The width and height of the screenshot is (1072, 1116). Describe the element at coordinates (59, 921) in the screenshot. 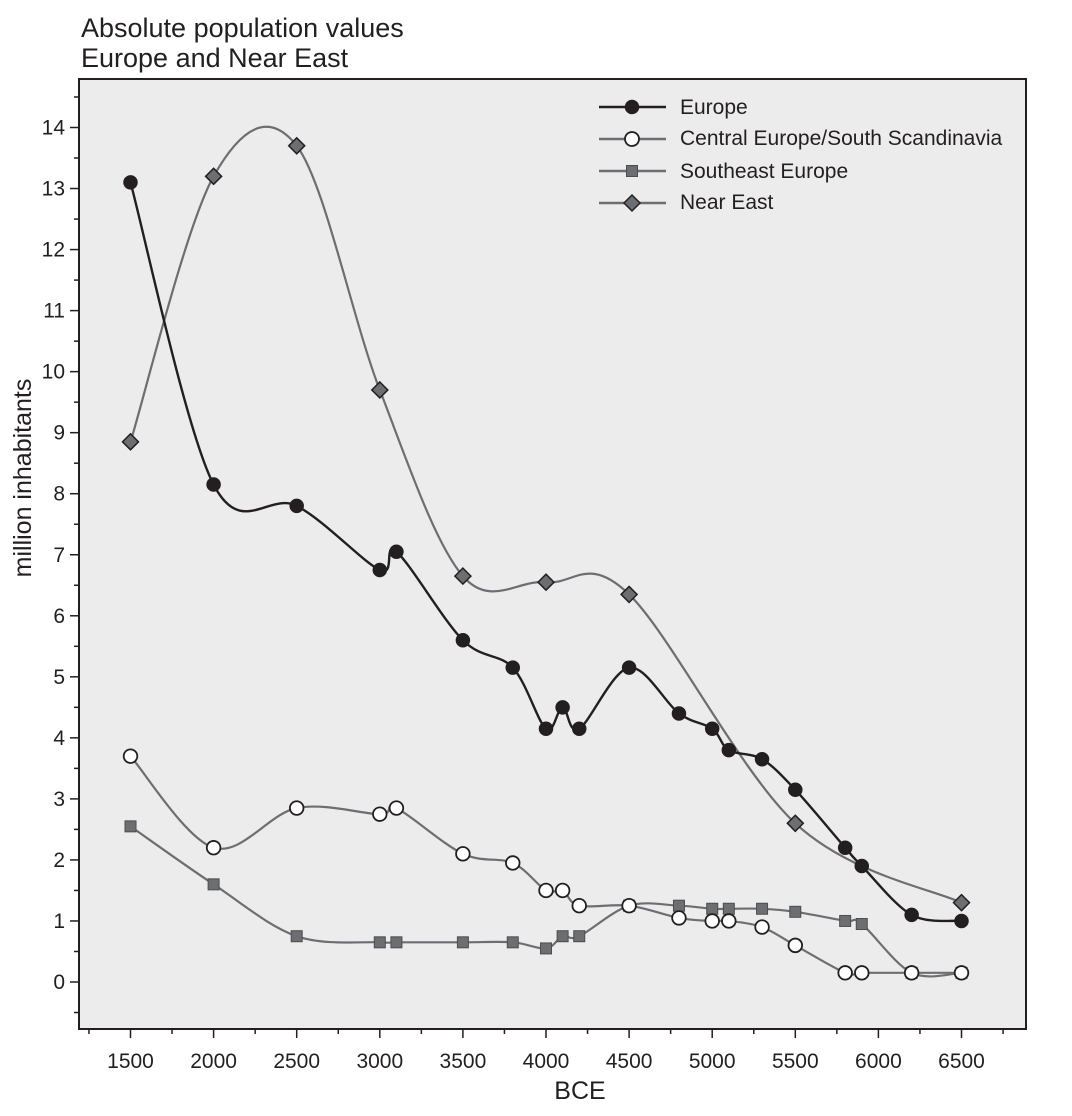

I see `y-tick-label: 1` at that location.